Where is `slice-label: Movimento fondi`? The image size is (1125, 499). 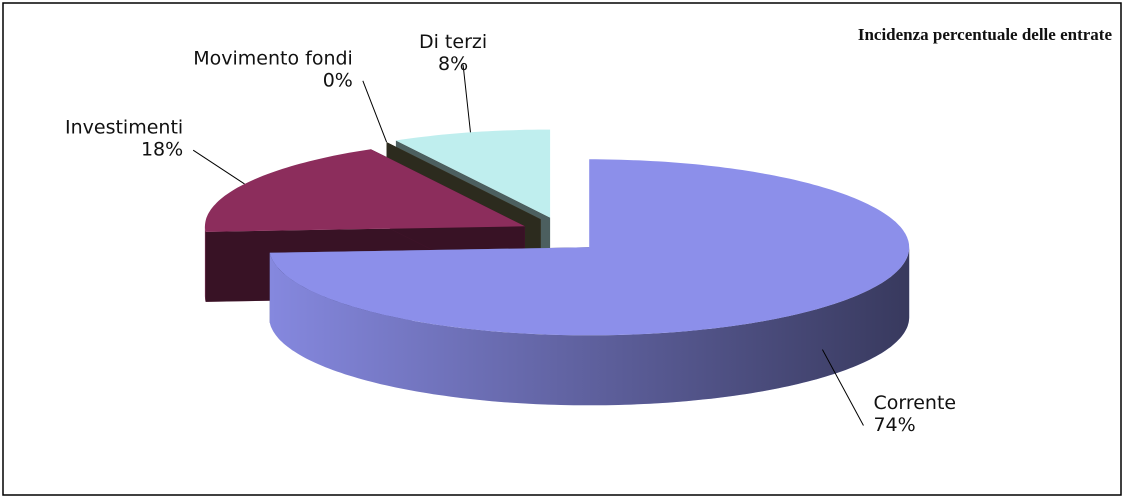 slice-label: Movimento fondi is located at coordinates (273, 58).